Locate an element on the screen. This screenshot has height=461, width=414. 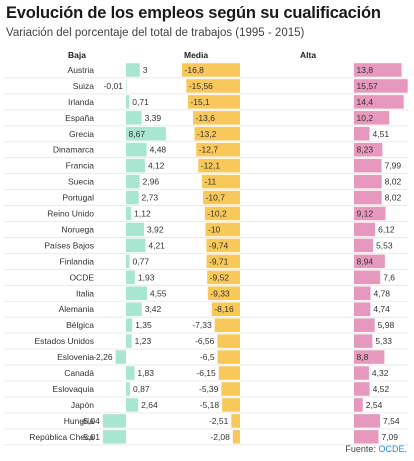
value-label-alta-austria: 13,8 is located at coordinates (365, 70).